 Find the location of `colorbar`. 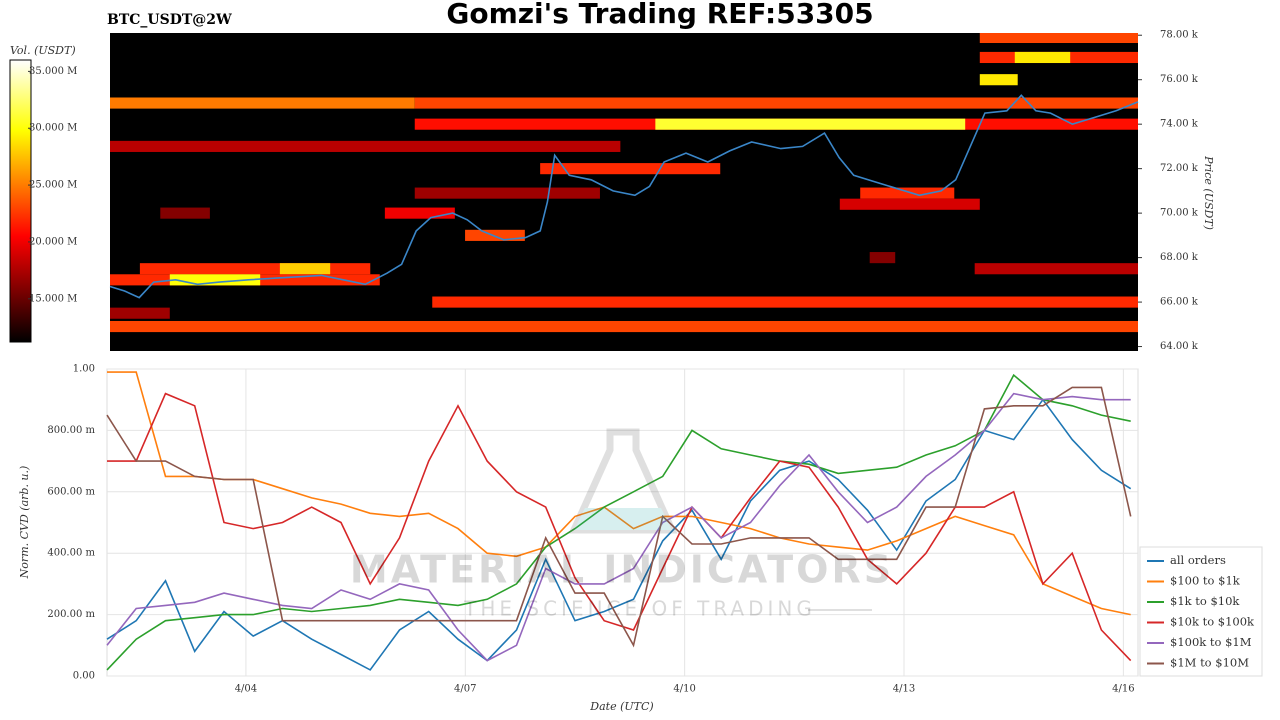

colorbar is located at coordinates (20, 201).